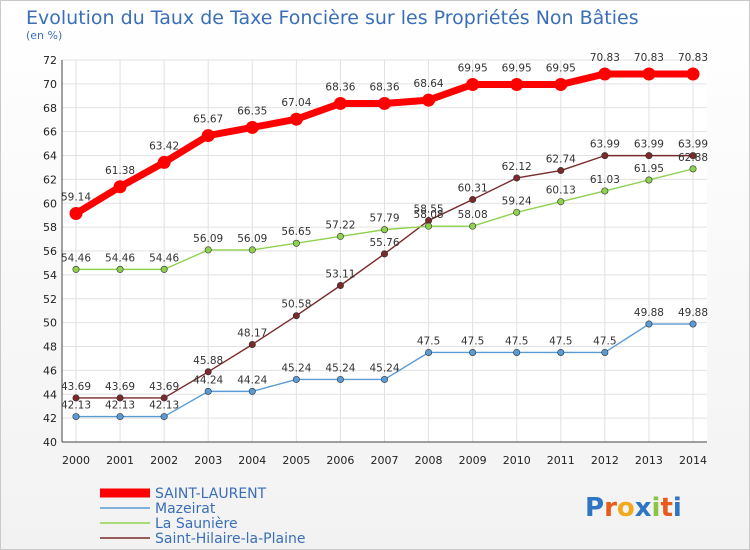  I want to click on logo-letter: x, so click(643, 508).